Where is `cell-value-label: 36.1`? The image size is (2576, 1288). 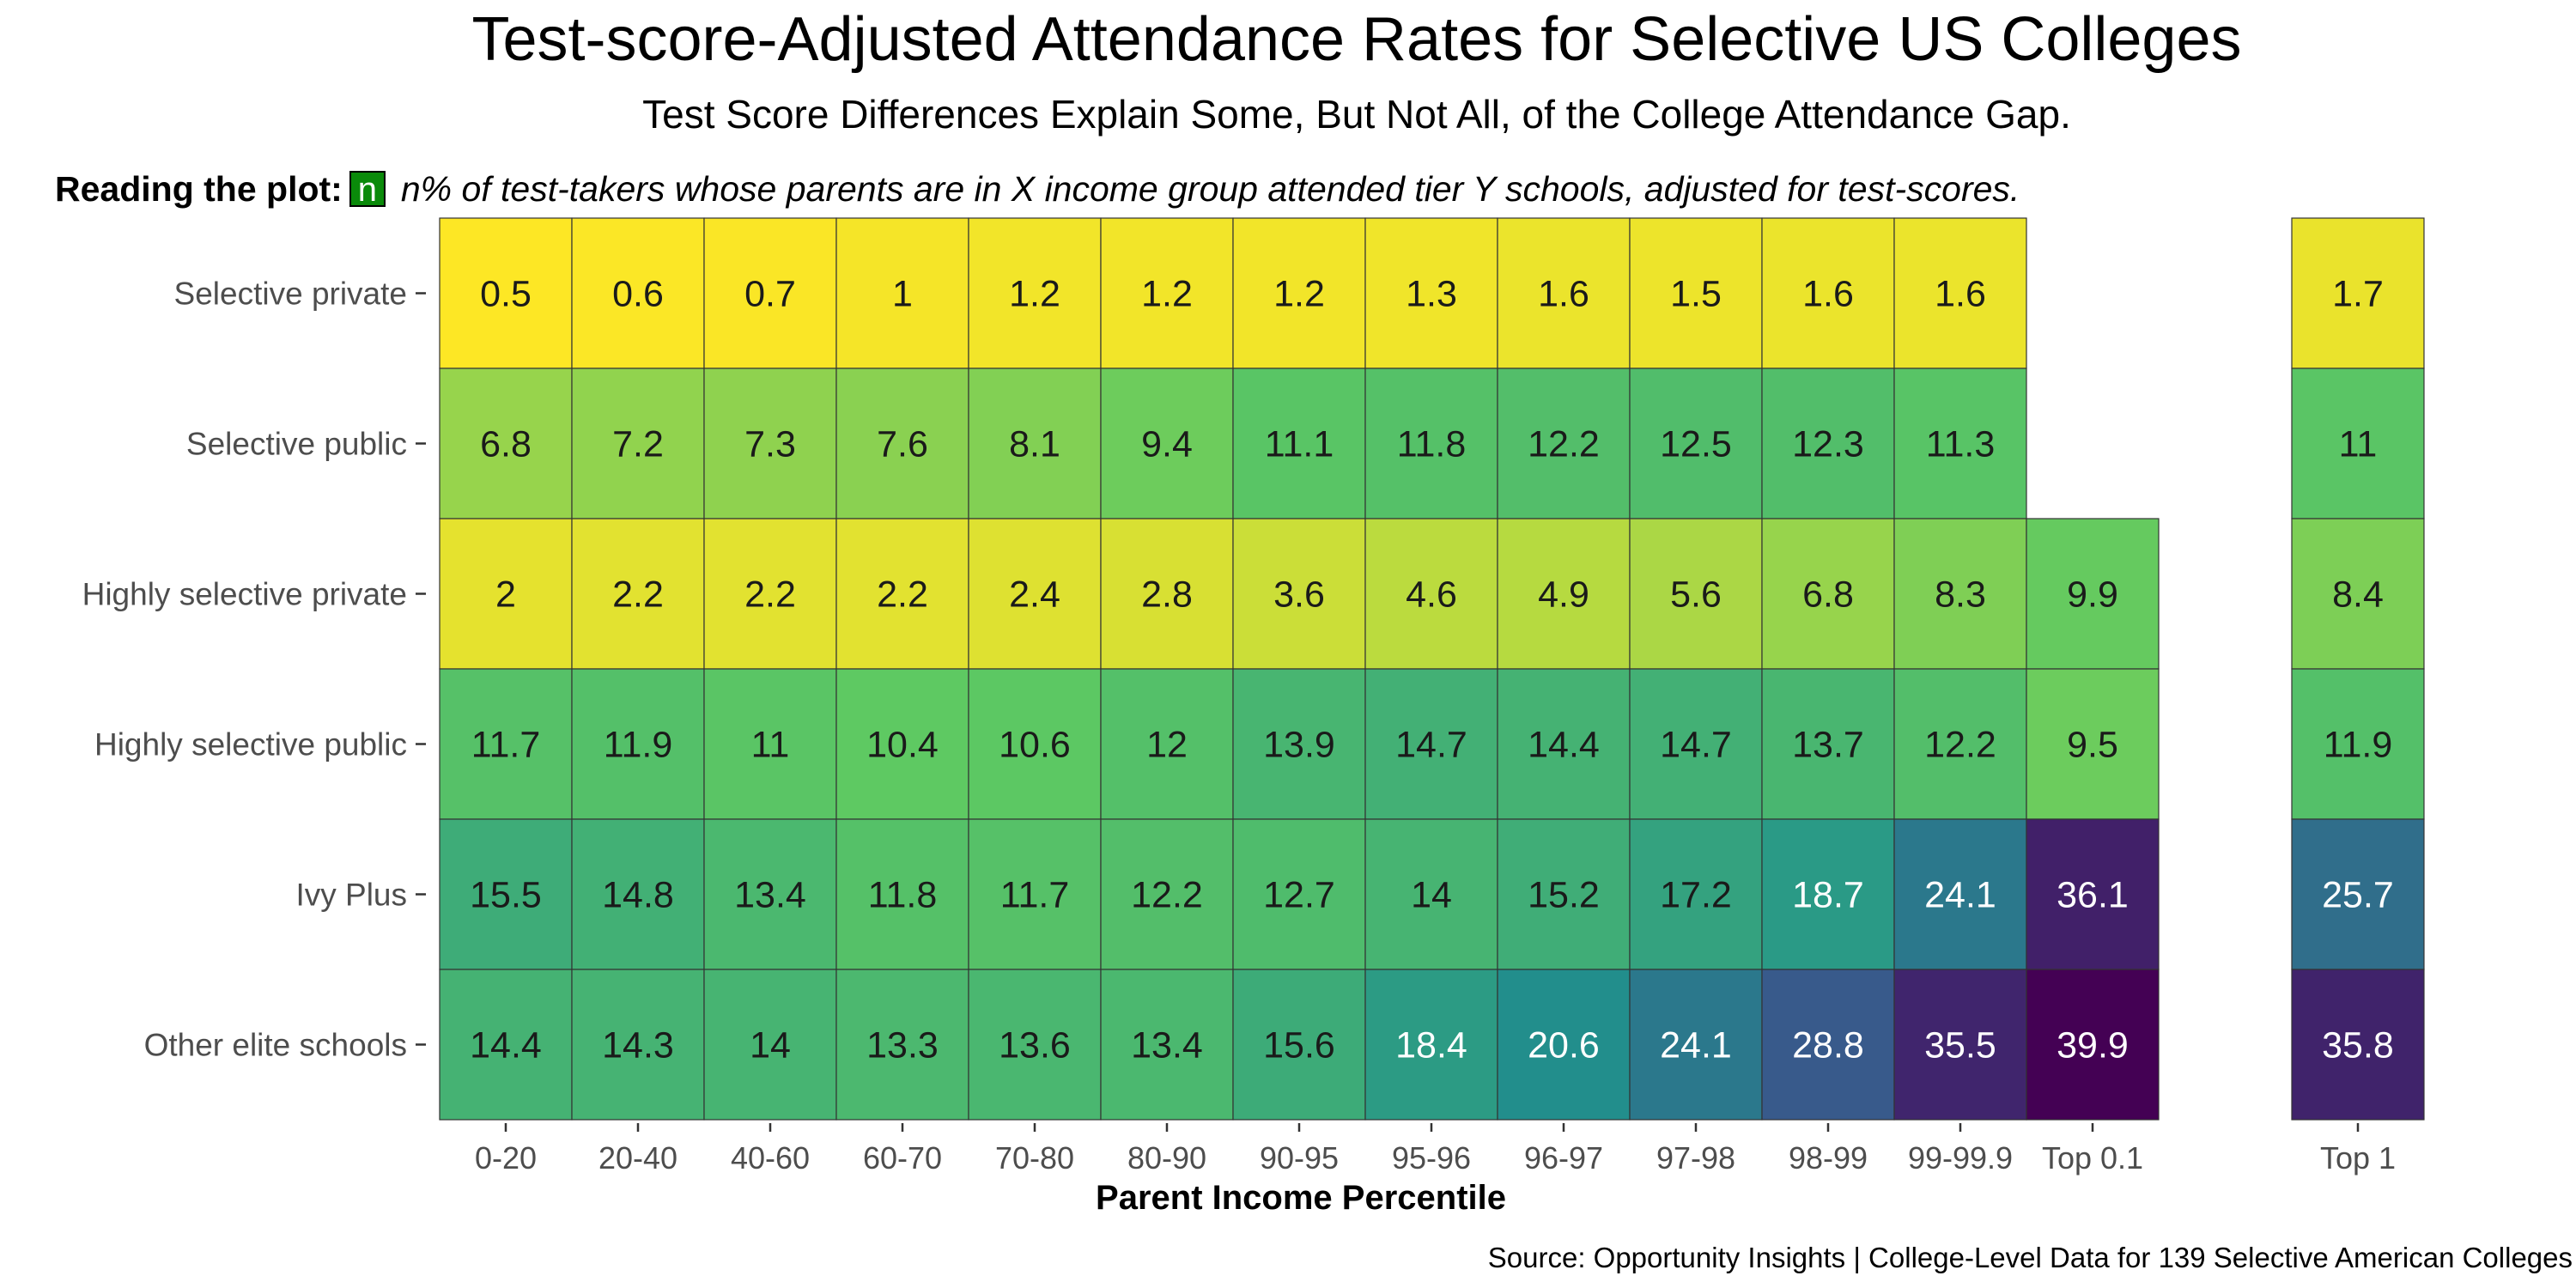 cell-value-label: 36.1 is located at coordinates (2093, 896).